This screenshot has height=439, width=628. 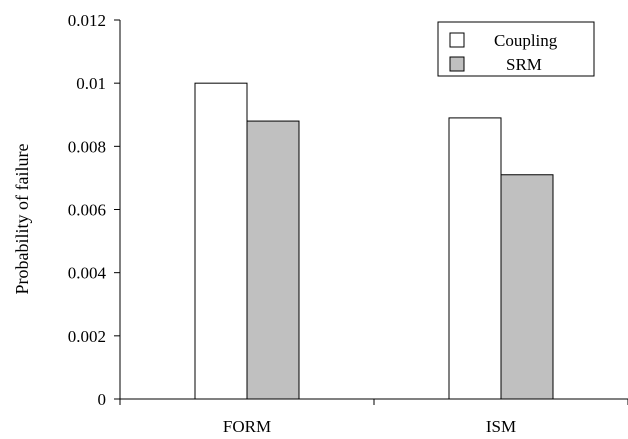 What do you see at coordinates (22, 219) in the screenshot?
I see `y-axis-title: Probability of failure` at bounding box center [22, 219].